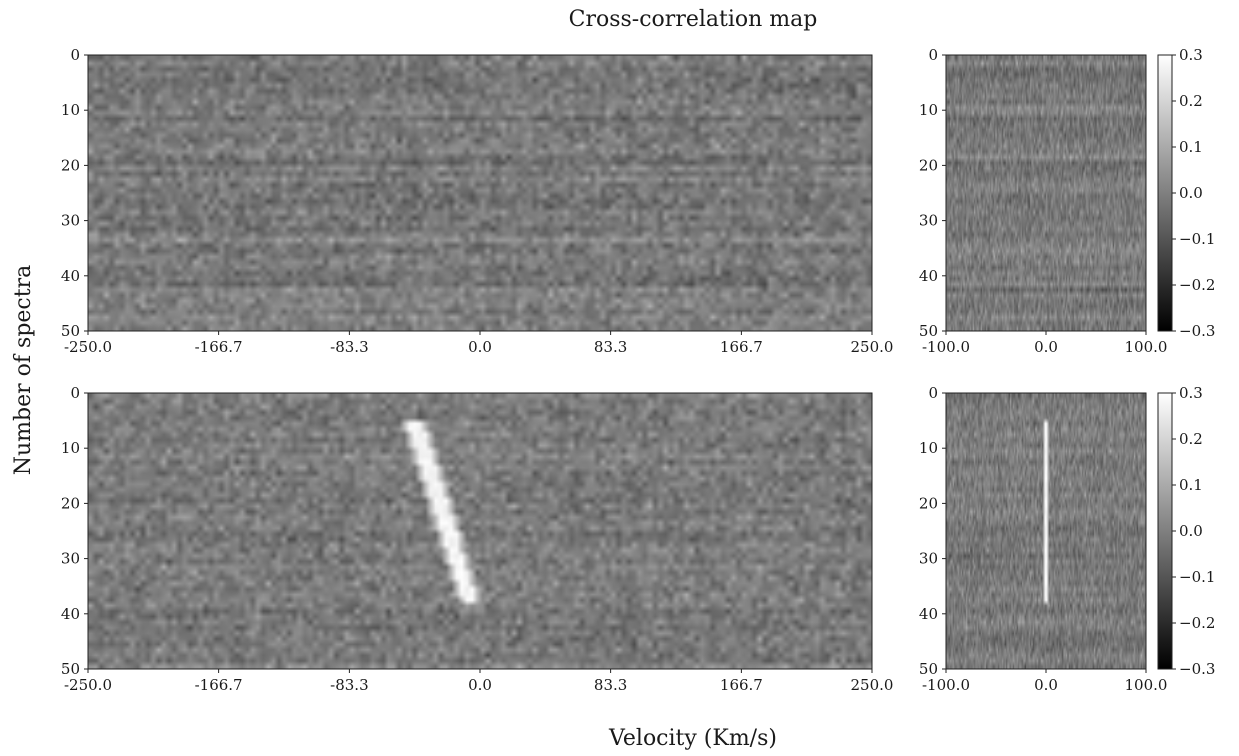 Image resolution: width=1239 pixels, height=756 pixels. What do you see at coordinates (692, 738) in the screenshot?
I see `x-axis-title: Velocity (Km/s)` at bounding box center [692, 738].